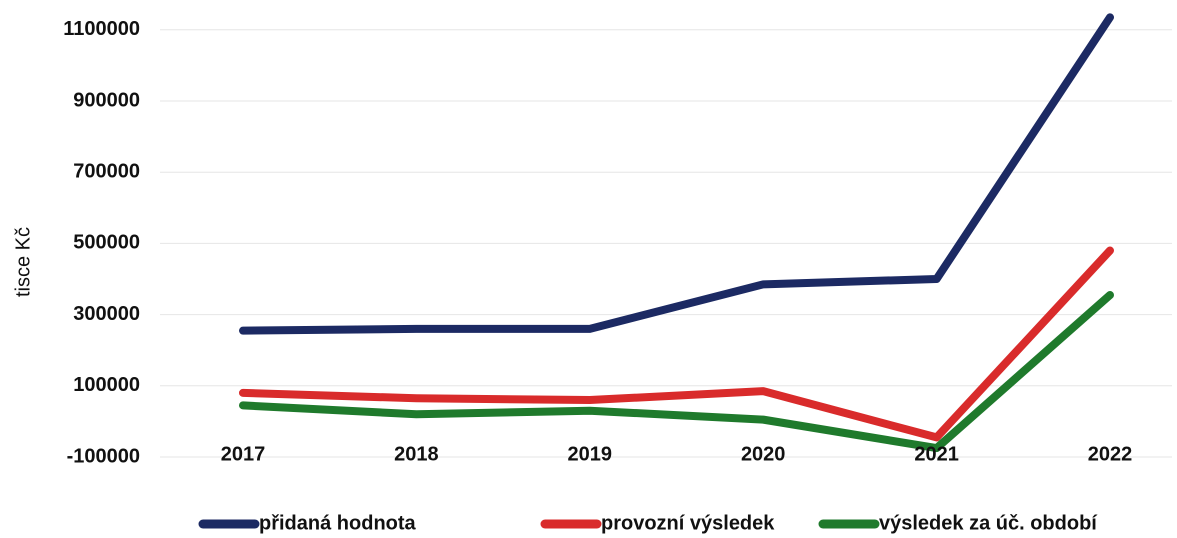 The width and height of the screenshot is (1177, 538). Describe the element at coordinates (106, 243) in the screenshot. I see `y-tick-label: 500000` at that location.